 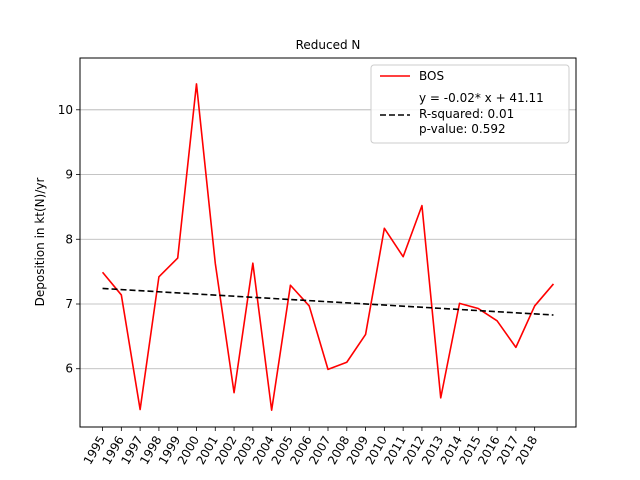 I want to click on y-tick-label: 8, so click(x=69, y=239).